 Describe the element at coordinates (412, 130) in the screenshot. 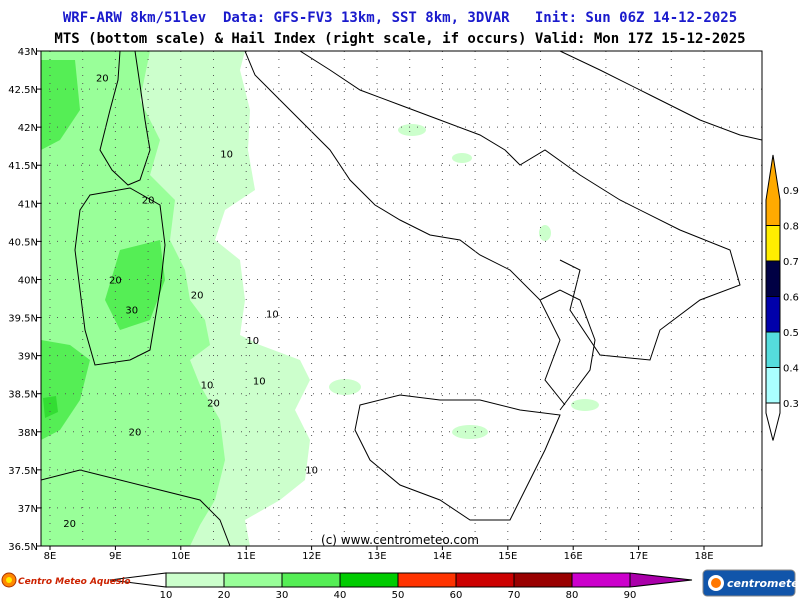

I see `mts-patch-a` at that location.